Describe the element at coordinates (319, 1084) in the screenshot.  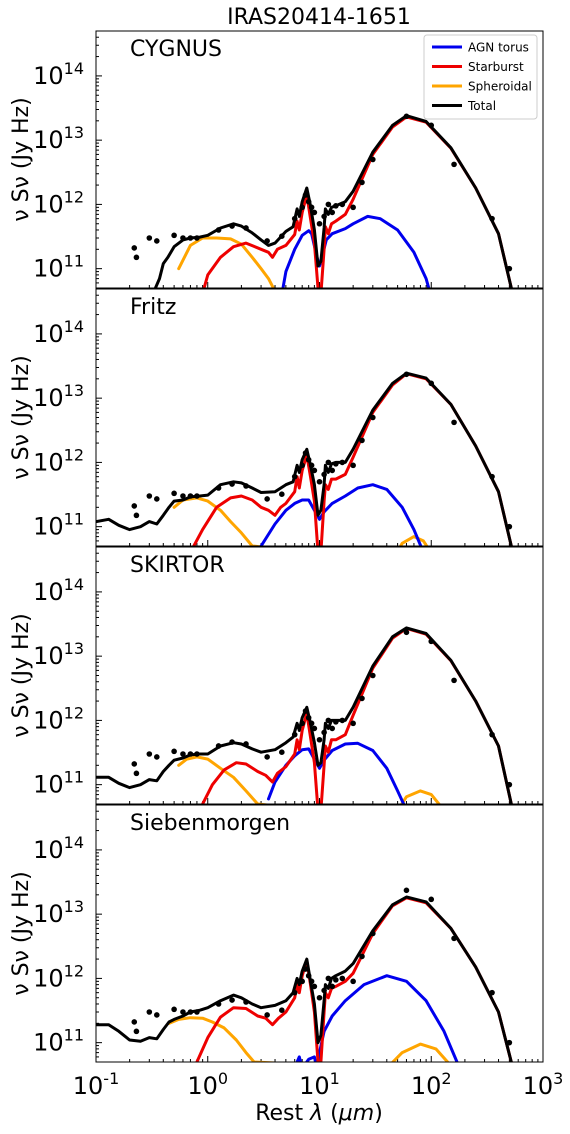
I see `x-tick-label: 10¹` at that location.